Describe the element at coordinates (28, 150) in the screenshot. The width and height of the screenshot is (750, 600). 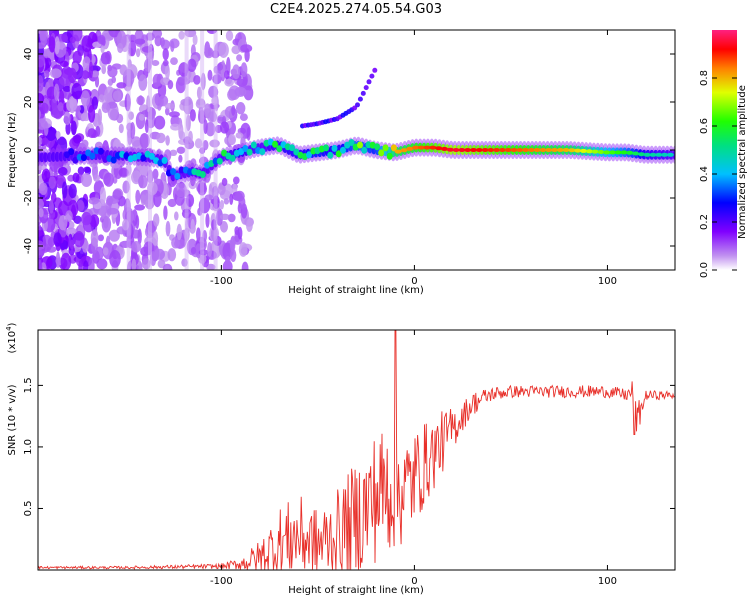
I see `y-tick-label: 0` at that location.